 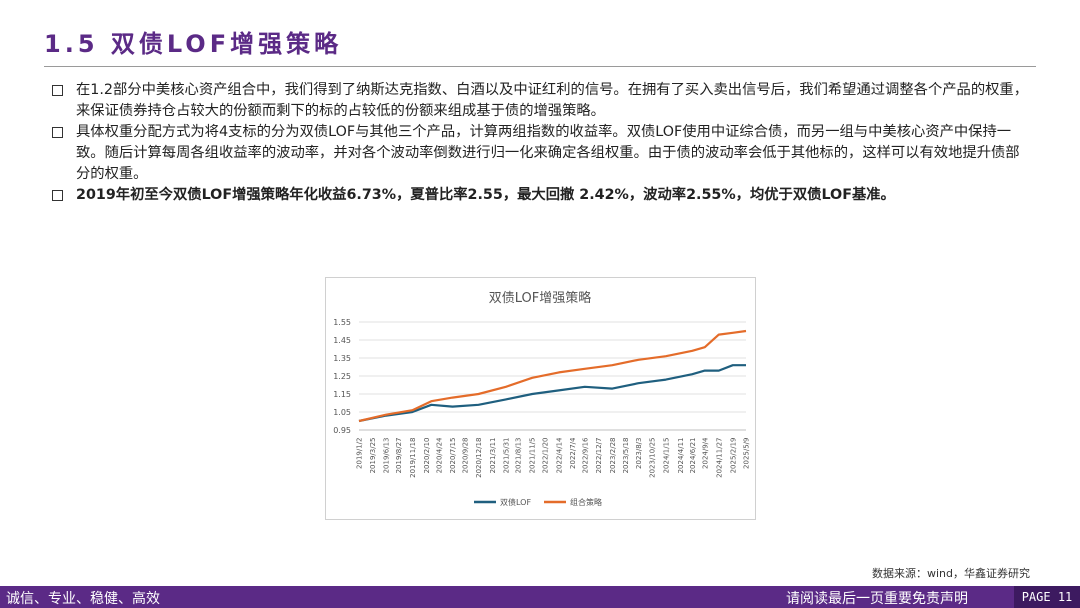 I want to click on x-tick-label: 2024/4/11, so click(x=681, y=456).